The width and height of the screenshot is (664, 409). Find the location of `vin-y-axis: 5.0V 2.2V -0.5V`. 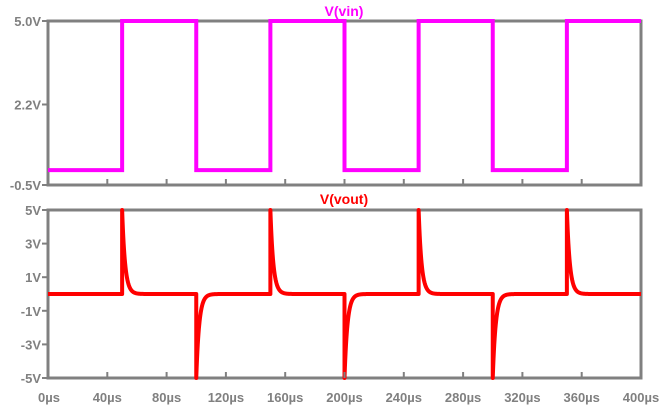

vin-y-axis: 5.0V 2.2V -0.5V is located at coordinates (29, 103).